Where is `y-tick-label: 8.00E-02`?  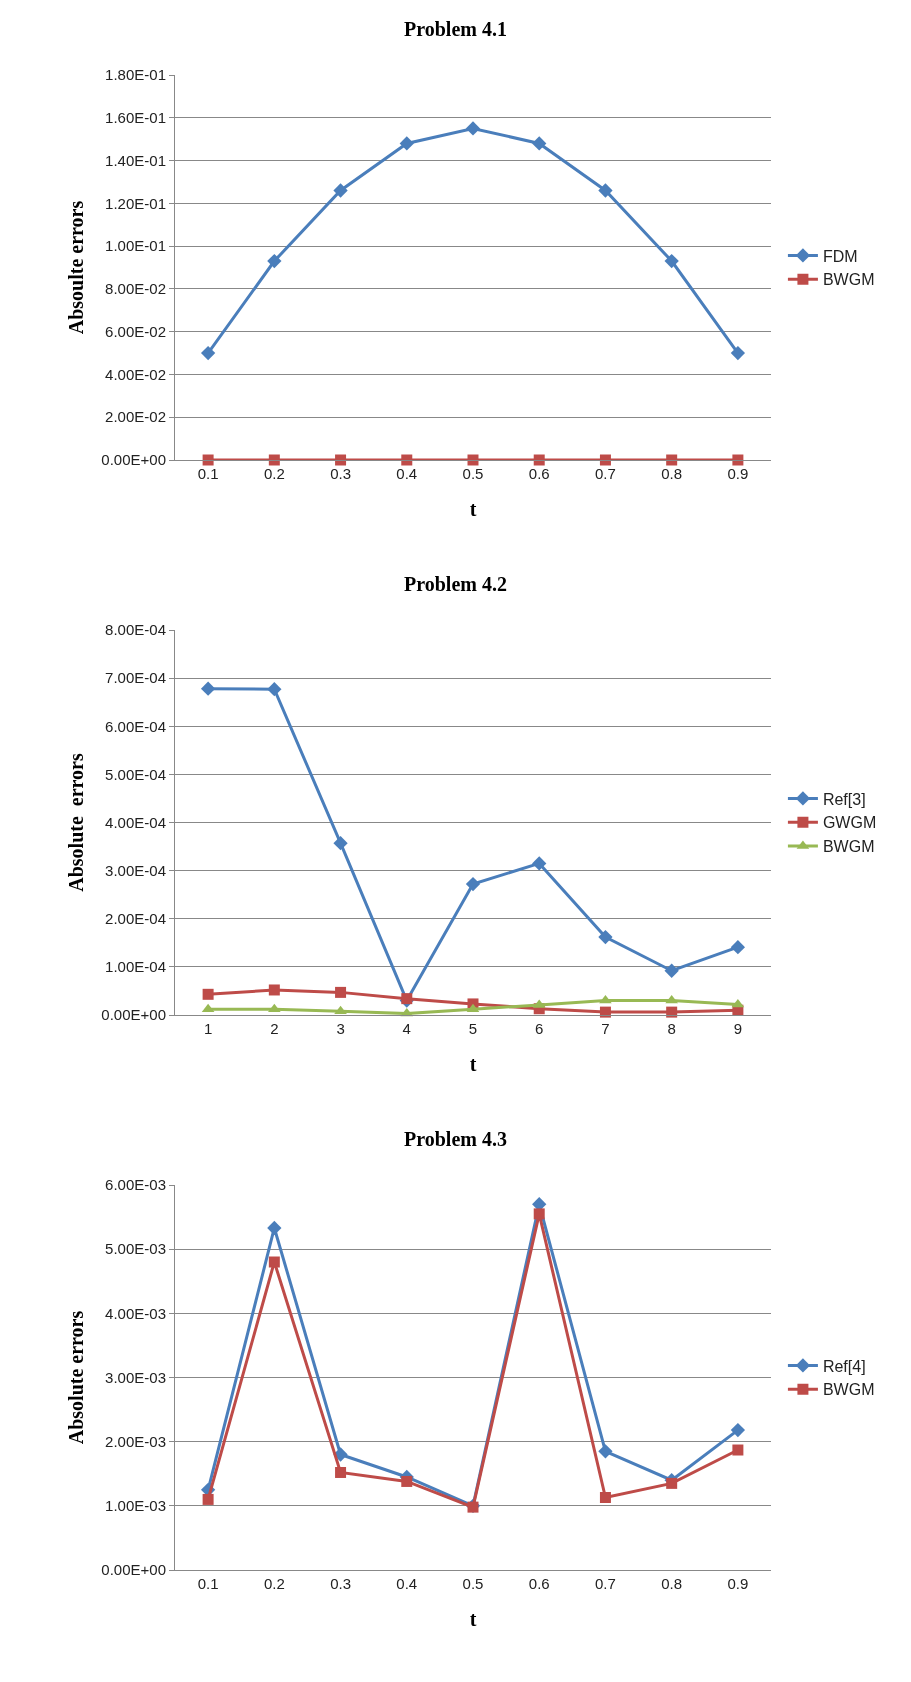 y-tick-label: 8.00E-02 is located at coordinates (135, 289).